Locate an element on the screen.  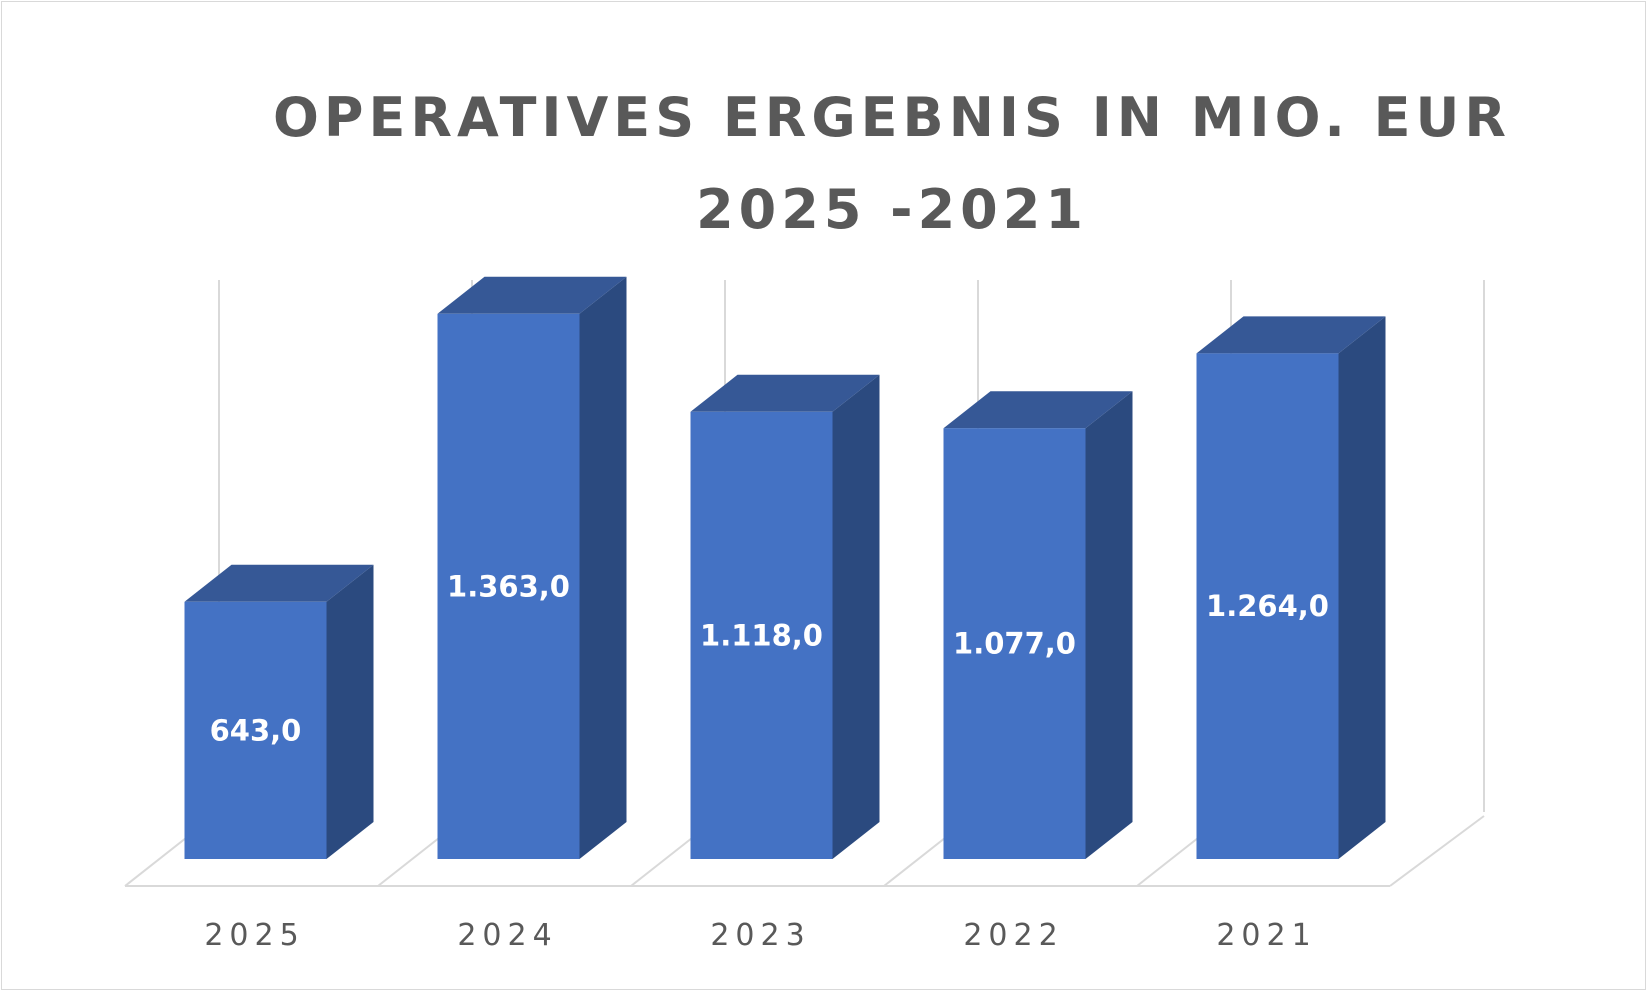
x-tick-label: 2023 is located at coordinates (760, 935).